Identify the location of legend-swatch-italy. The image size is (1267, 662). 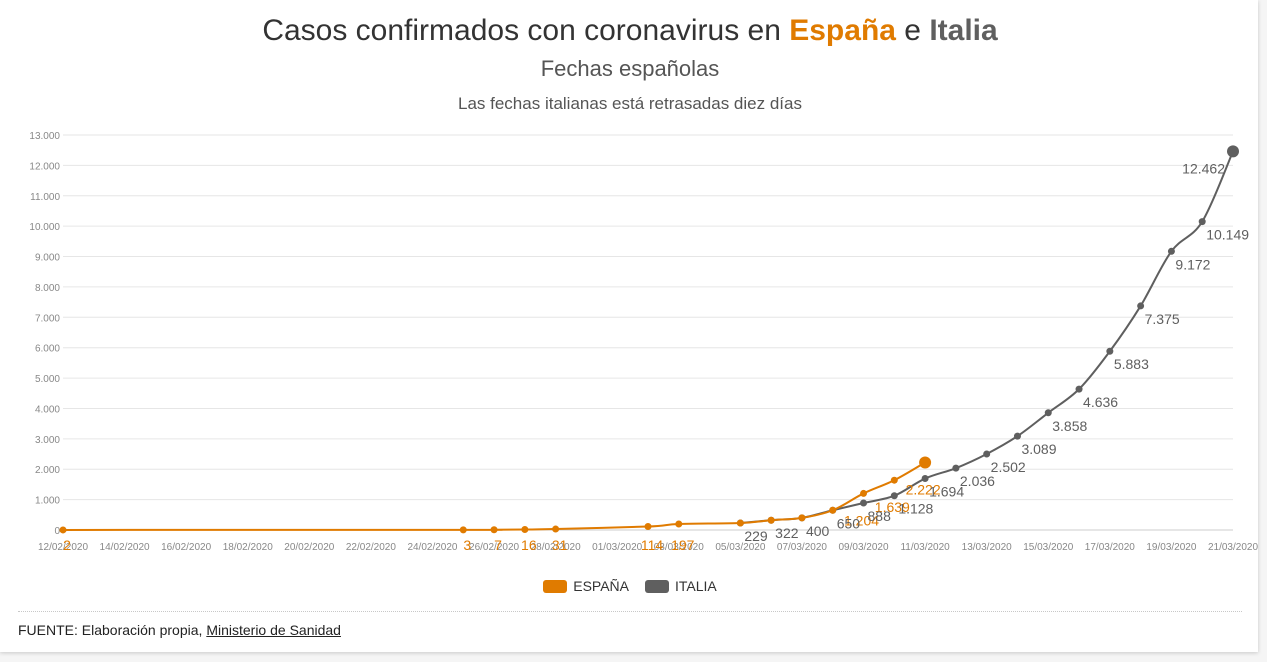
(657, 586).